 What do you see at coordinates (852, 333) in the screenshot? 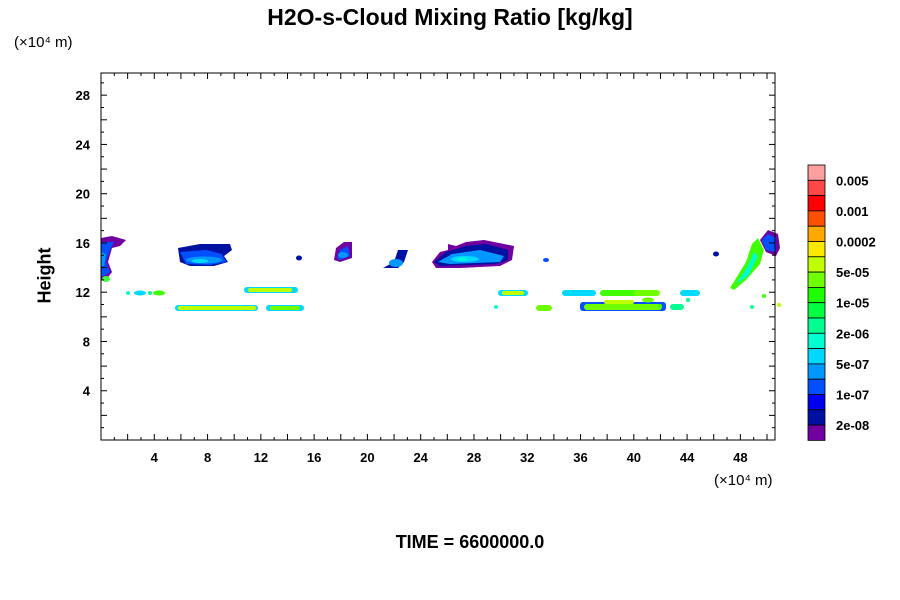
I see `colorbar-label: 2e-06` at bounding box center [852, 333].